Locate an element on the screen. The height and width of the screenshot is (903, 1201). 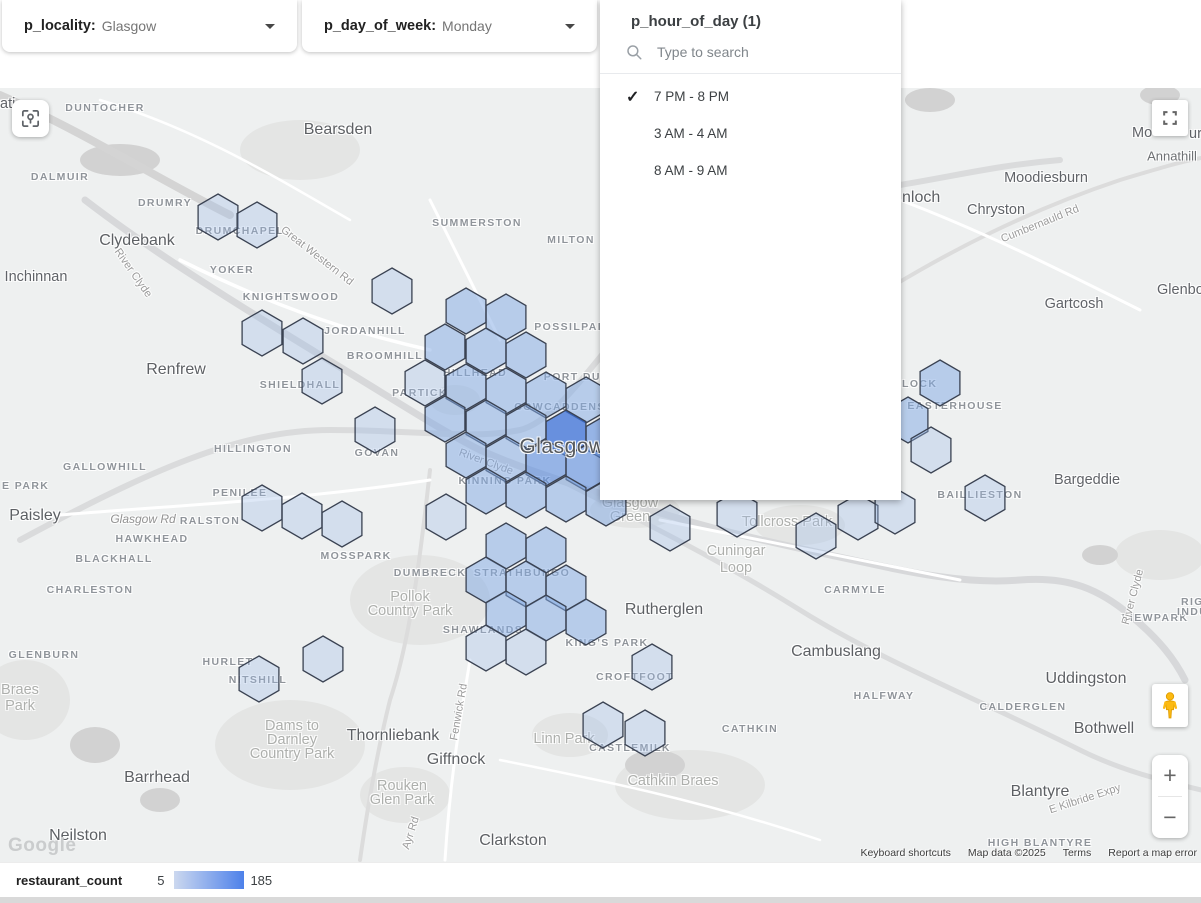
map-label: Rutherglen is located at coordinates (664, 609).